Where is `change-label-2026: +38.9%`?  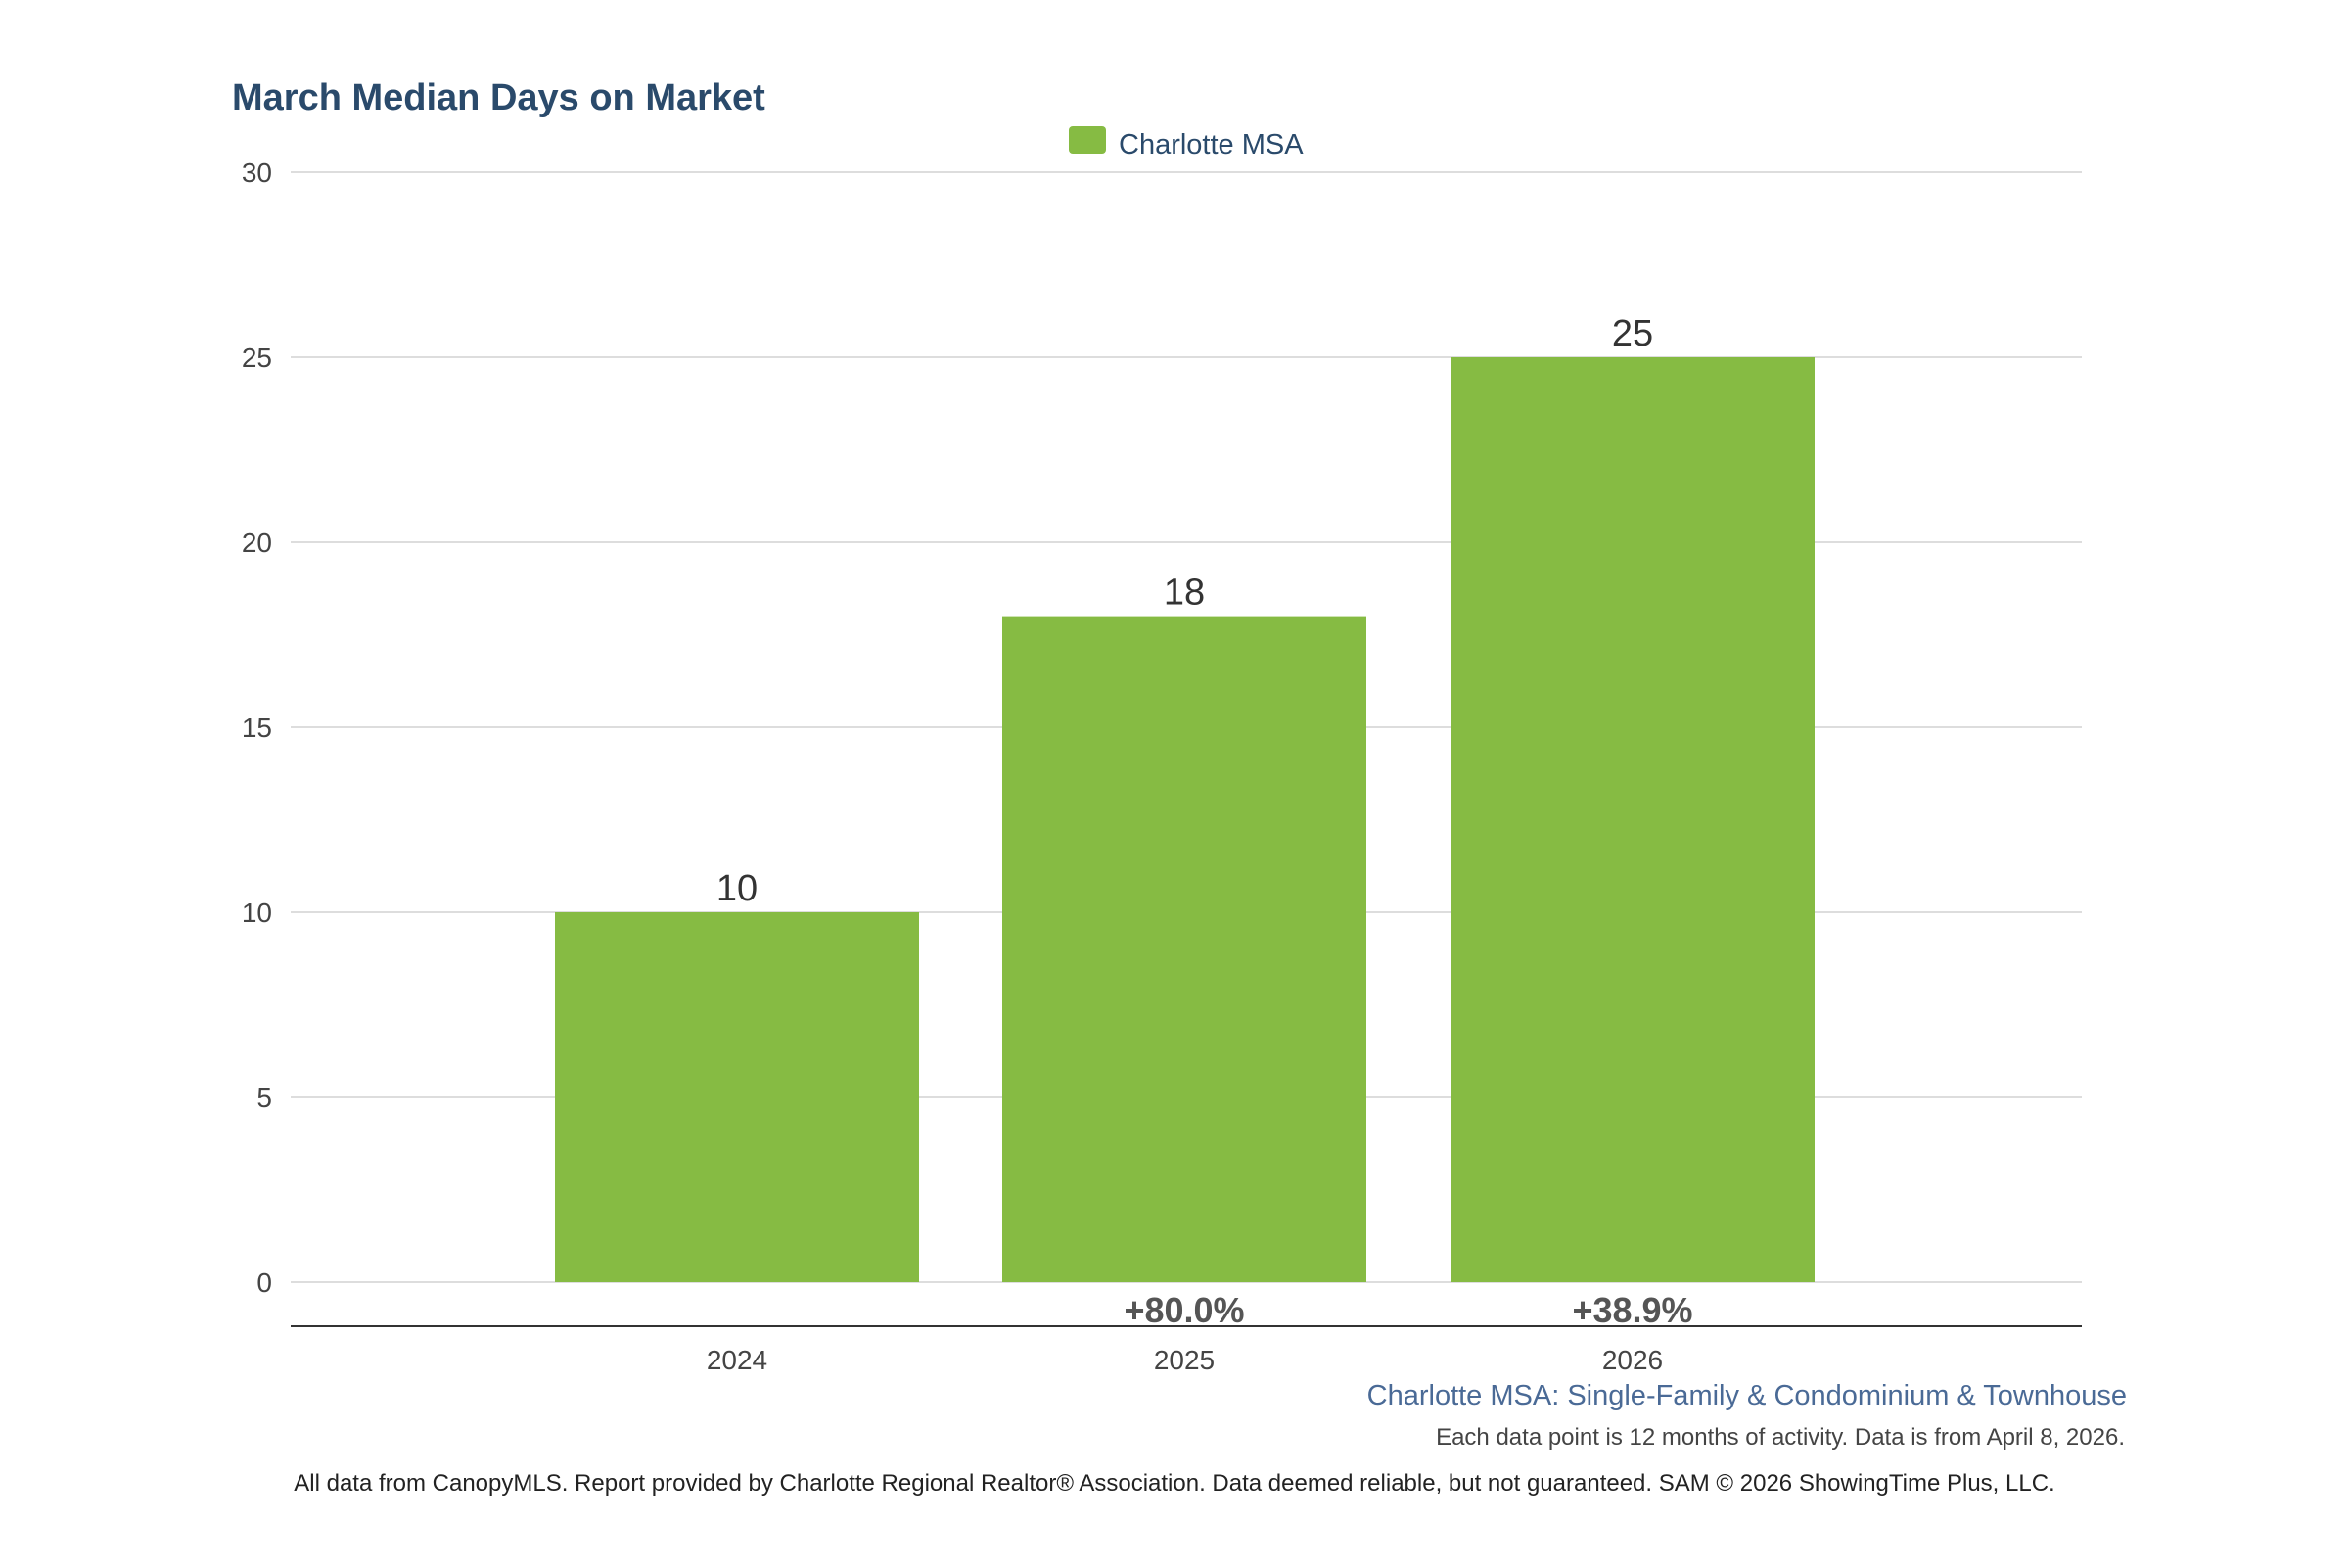 change-label-2026: +38.9% is located at coordinates (1632, 1310).